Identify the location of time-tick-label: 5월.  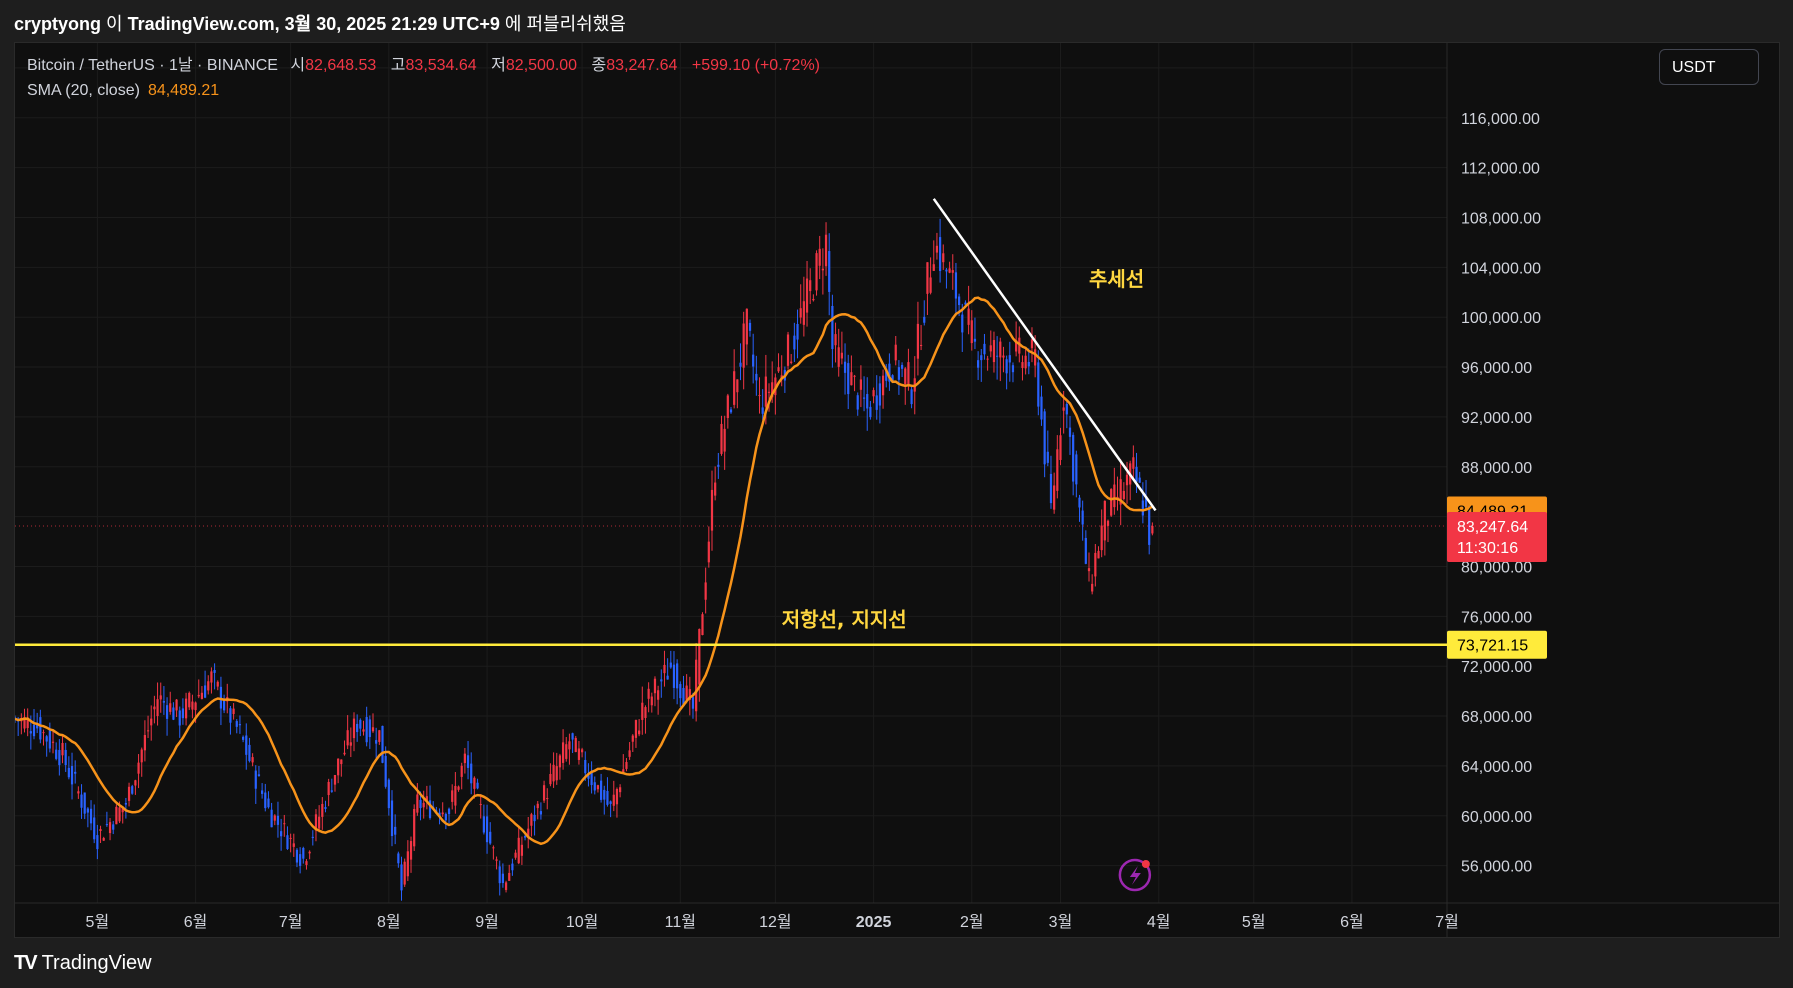
(98, 922).